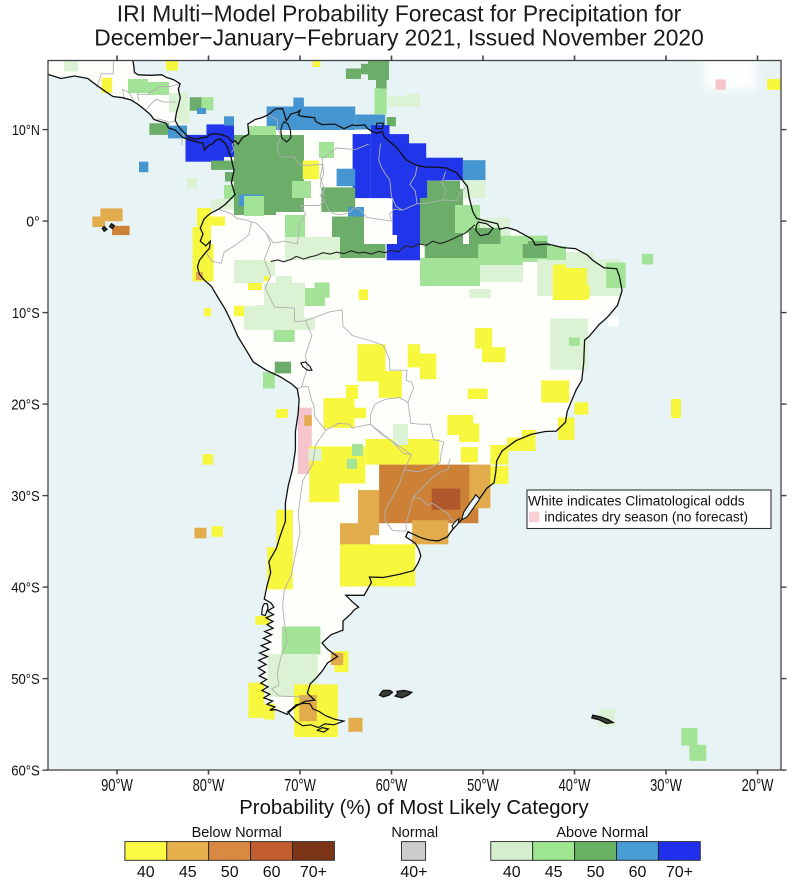 Image resolution: width=798 pixels, height=895 pixels. Describe the element at coordinates (575, 785) in the screenshot. I see `svg-text: 40°W` at that location.